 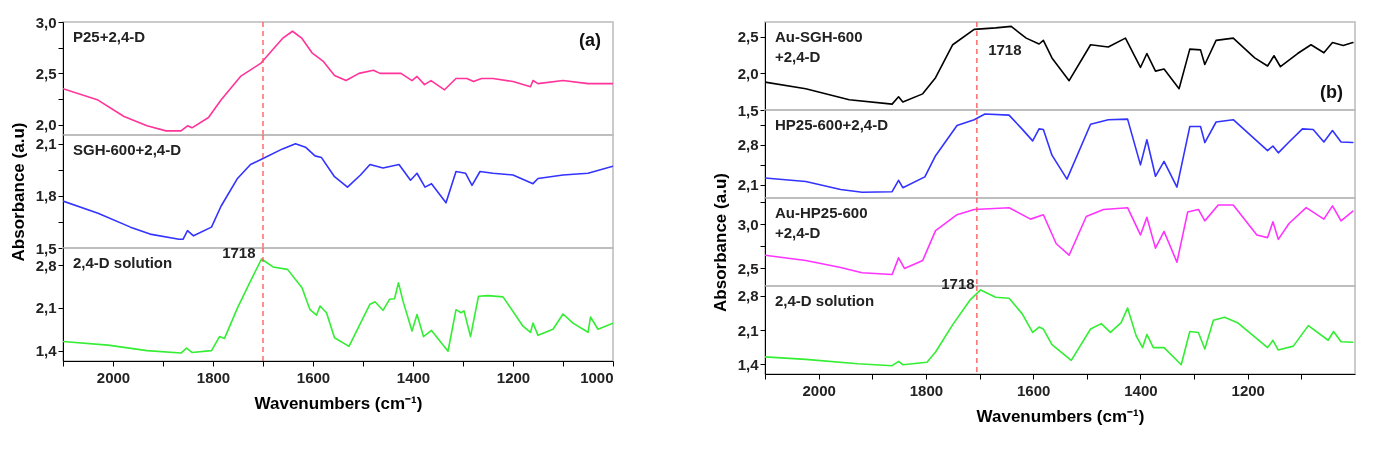 I want to click on series-label: Au-HP25-600 +2,4-D, so click(x=821, y=222).